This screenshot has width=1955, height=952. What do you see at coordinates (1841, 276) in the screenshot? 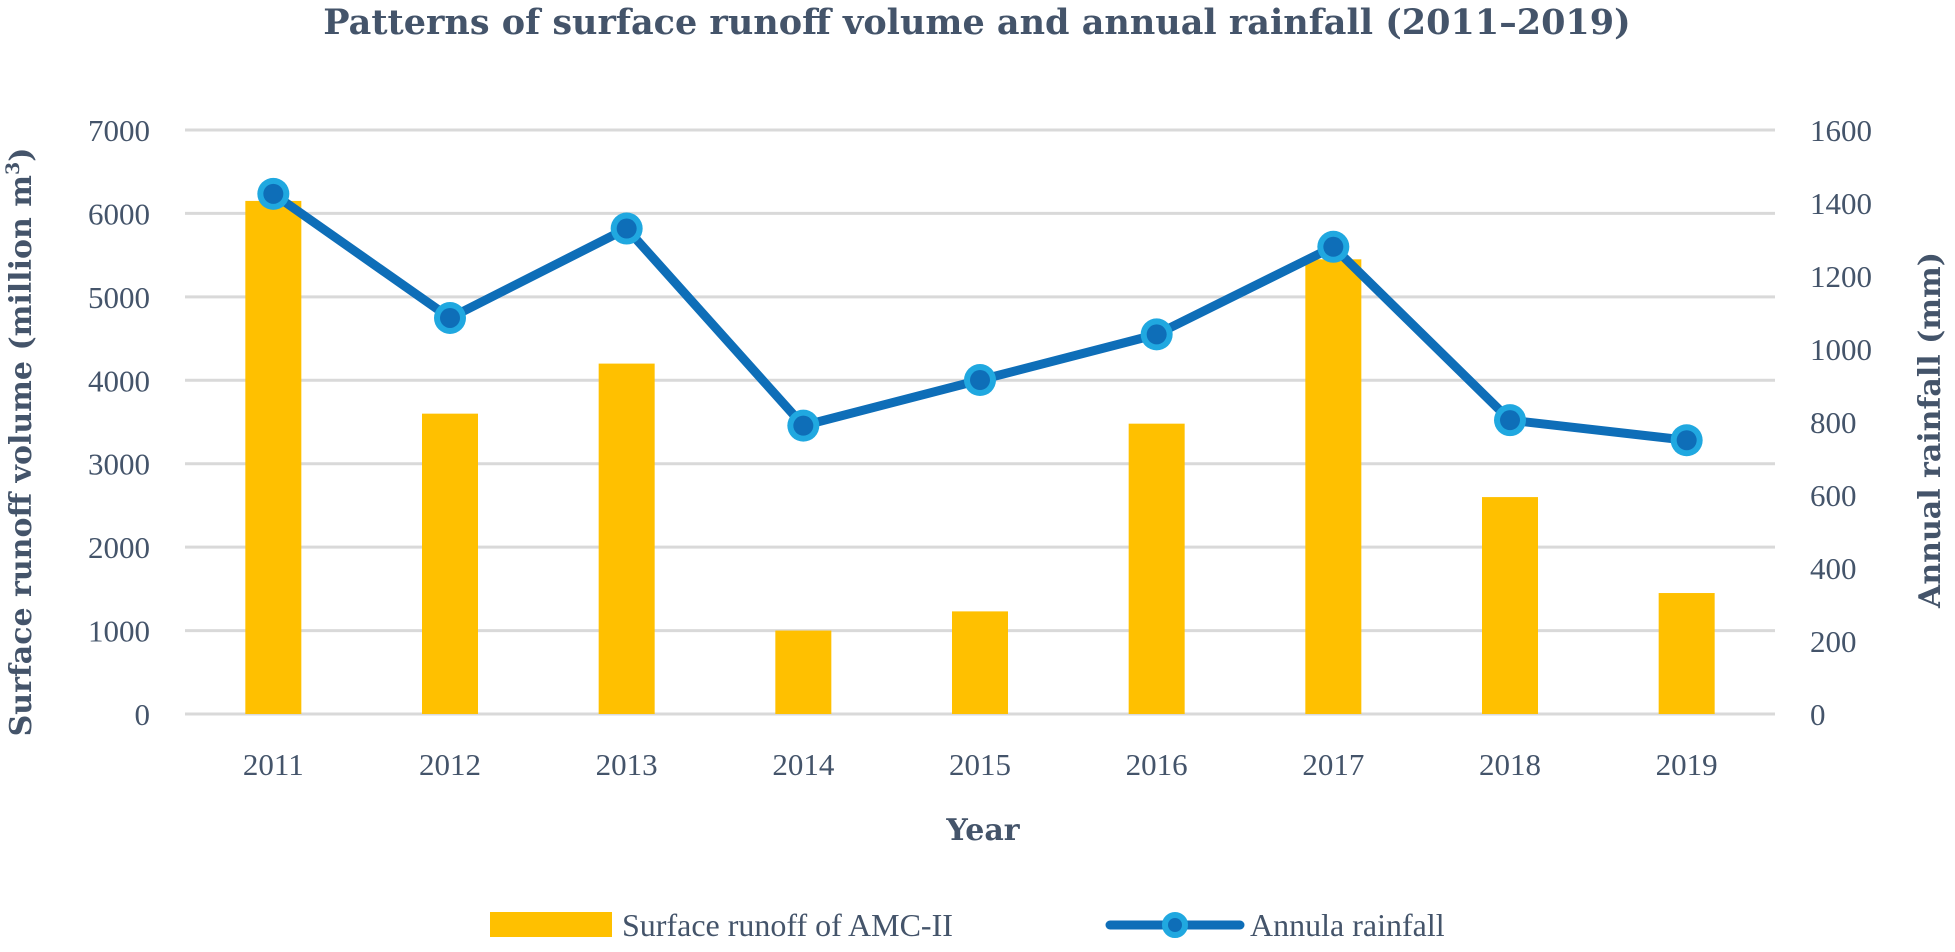
I see `right-tick-label: 1200` at bounding box center [1841, 276].